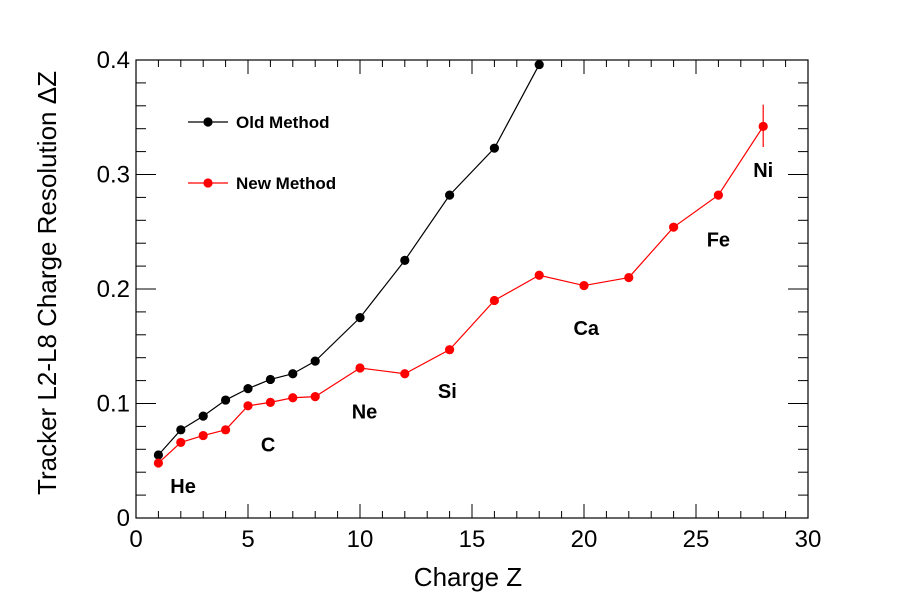 The image size is (899, 613). What do you see at coordinates (365, 412) in the screenshot?
I see `element-label-ne: Ne` at bounding box center [365, 412].